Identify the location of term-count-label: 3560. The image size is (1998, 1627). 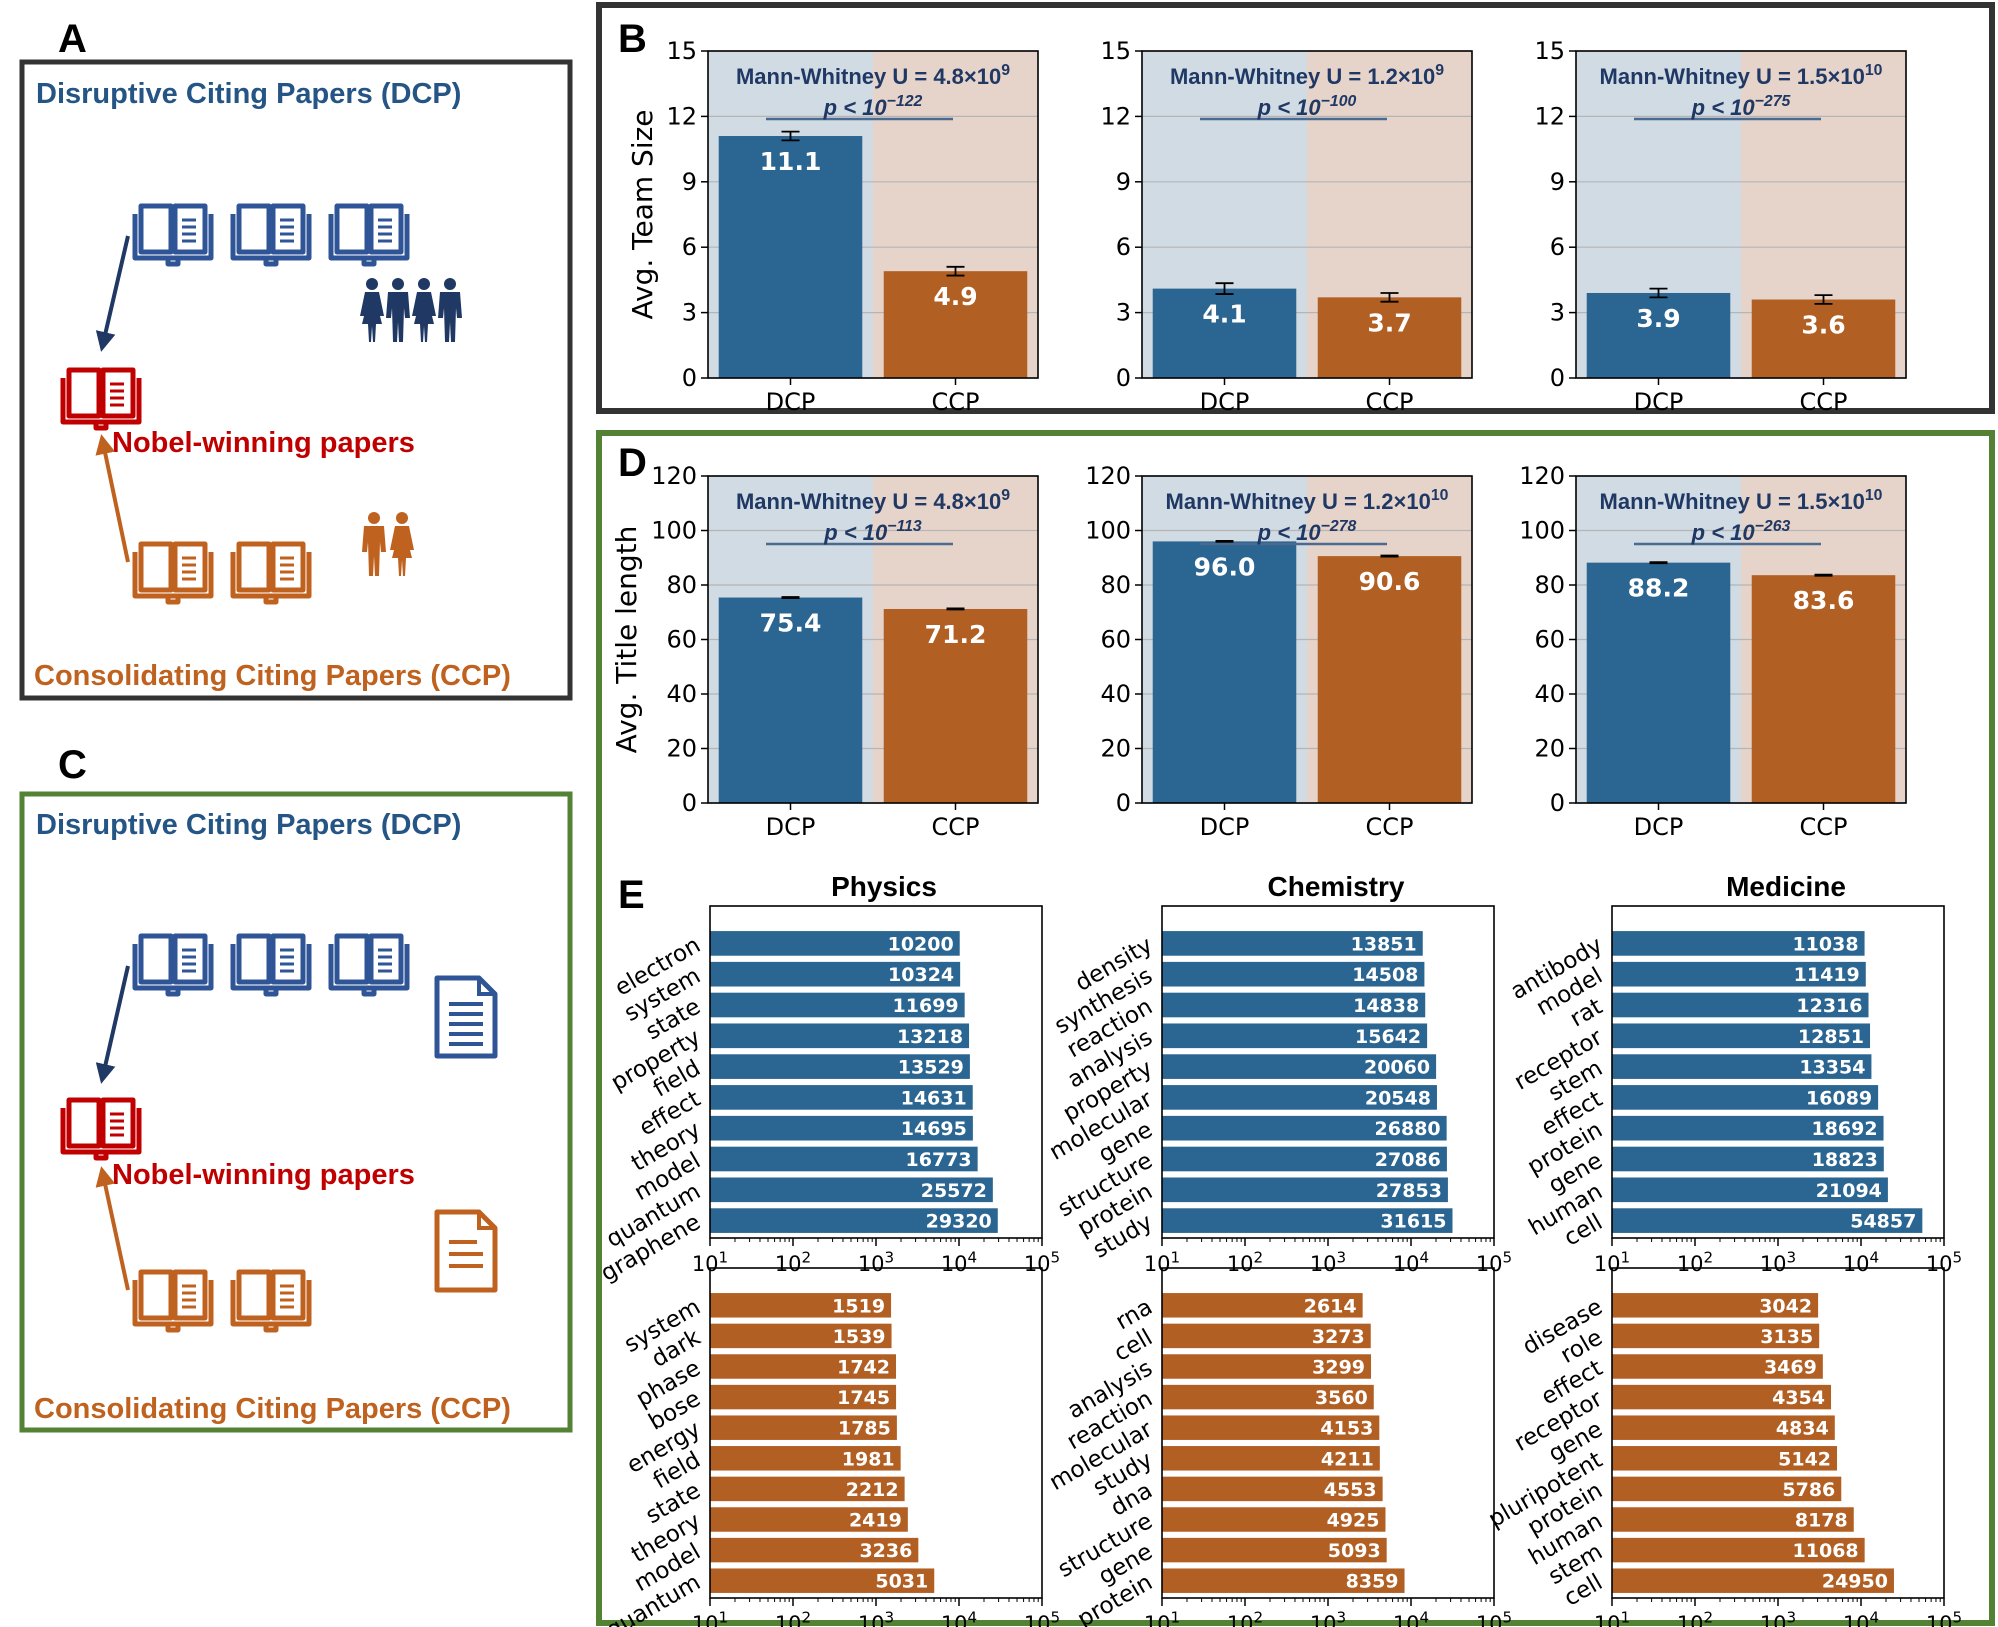
(1341, 1398).